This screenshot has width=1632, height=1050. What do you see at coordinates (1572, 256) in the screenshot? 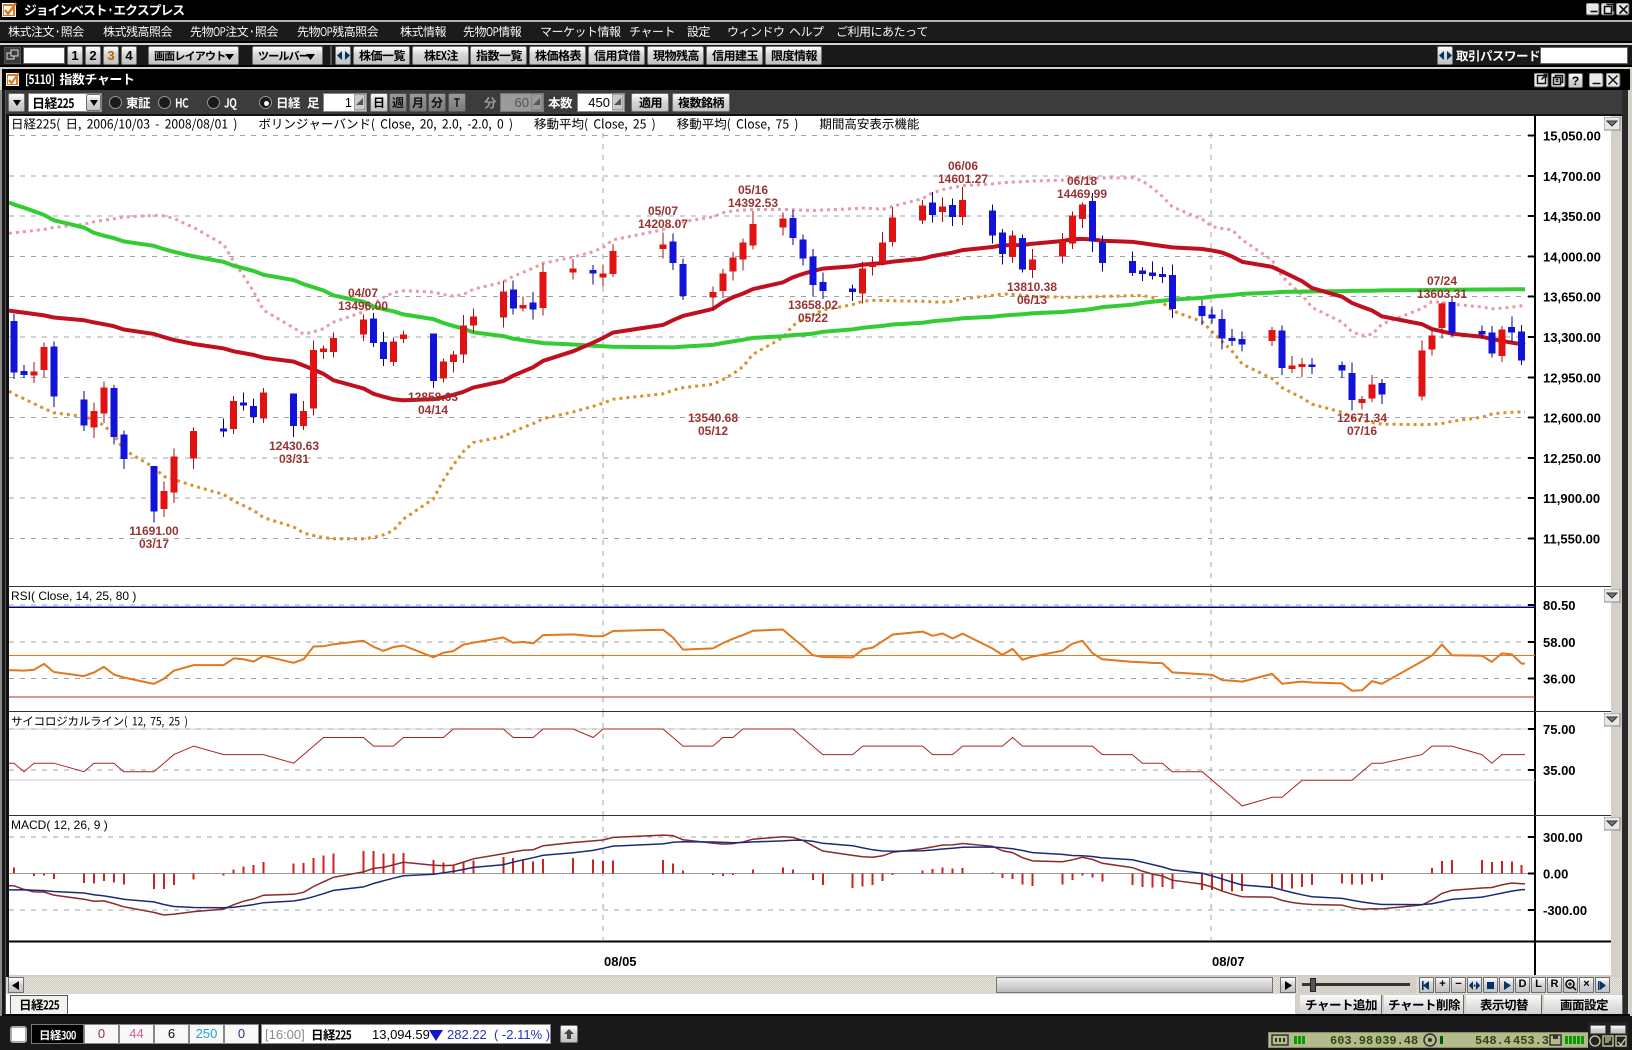
I see `svg-text: 14,000.00` at bounding box center [1572, 256].